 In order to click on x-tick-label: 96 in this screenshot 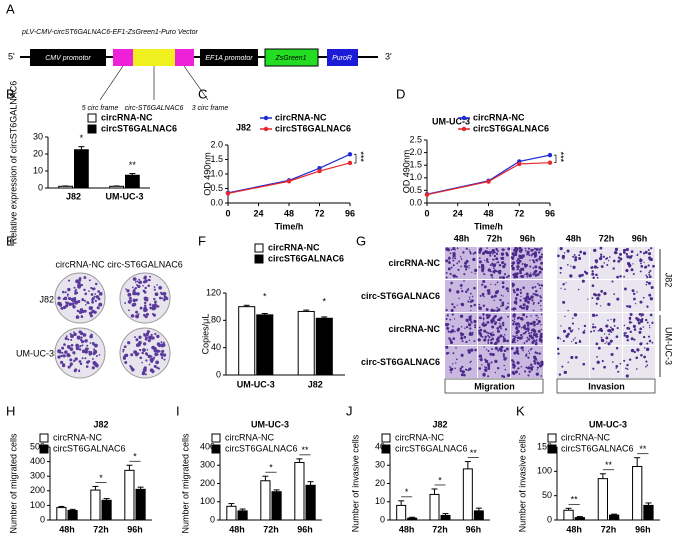, I will do `click(350, 213)`.